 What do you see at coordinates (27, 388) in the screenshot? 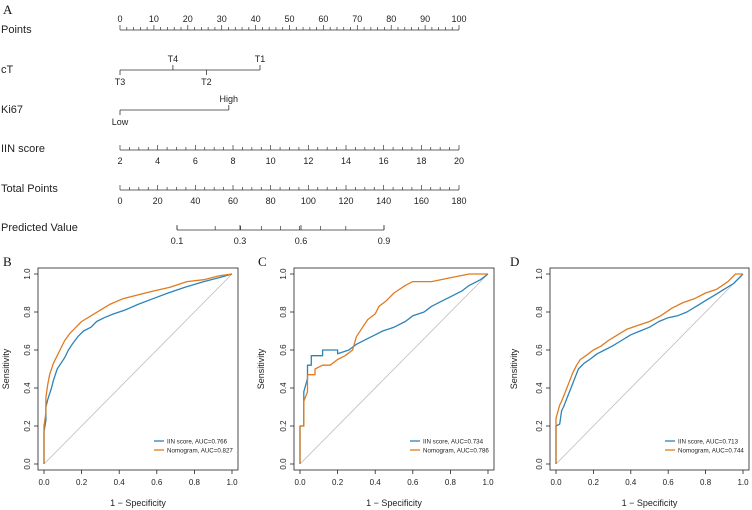
I see `y-tick-label: 0.4` at bounding box center [27, 388].